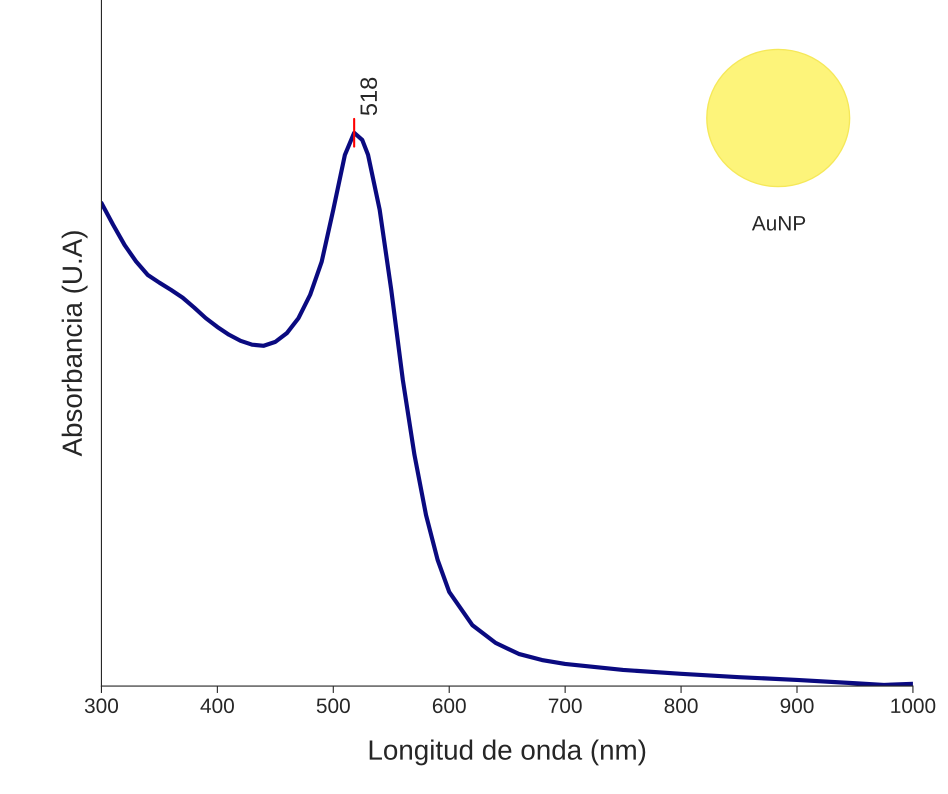 The width and height of the screenshot is (948, 794). Describe the element at coordinates (75, 343) in the screenshot. I see `y-axis-title: Absorbancia (U.A)` at that location.